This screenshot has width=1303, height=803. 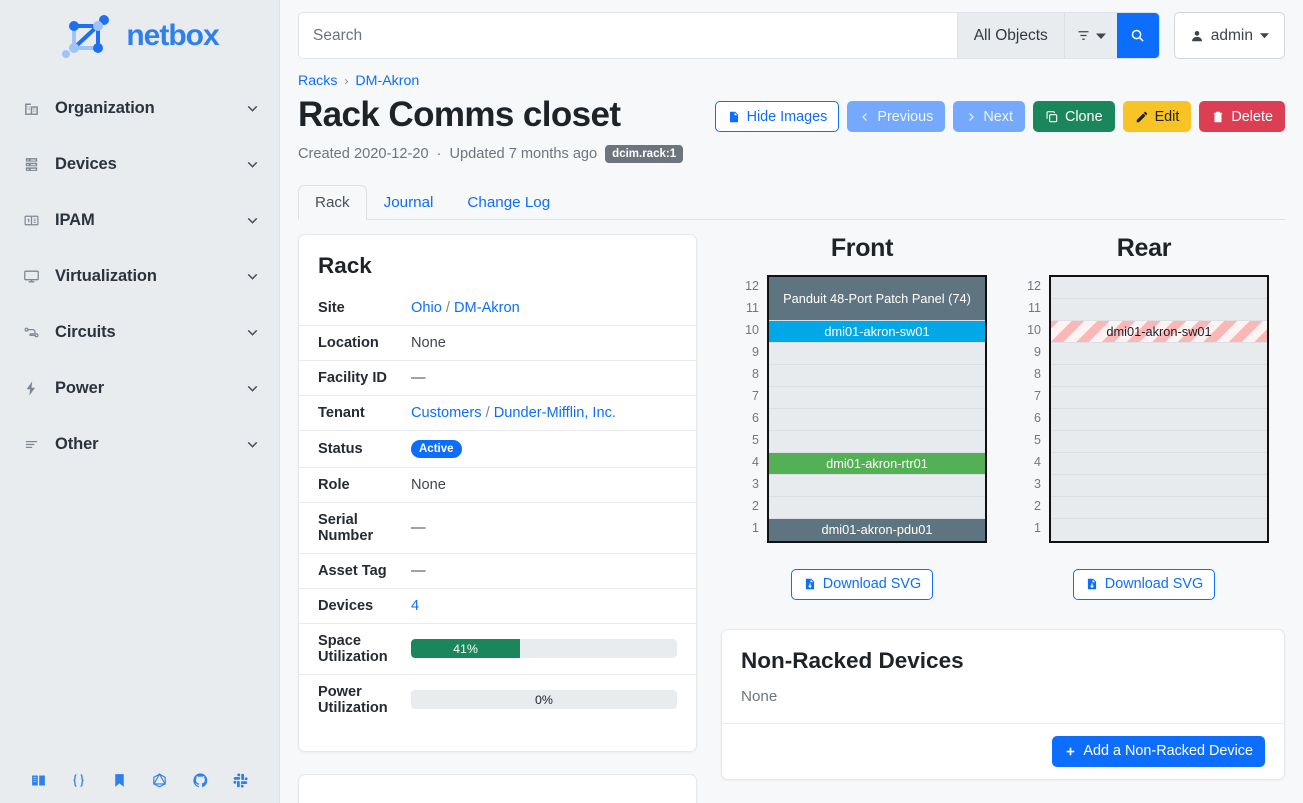 I want to click on site-region-link: Ohio, so click(x=426, y=307).